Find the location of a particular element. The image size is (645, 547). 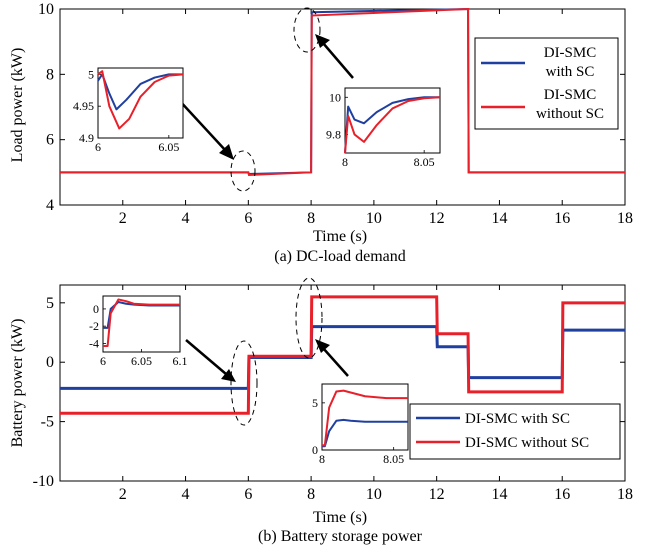

panel-a-legend: DI-SMC with SC DI-SMC without SC is located at coordinates (546, 83).